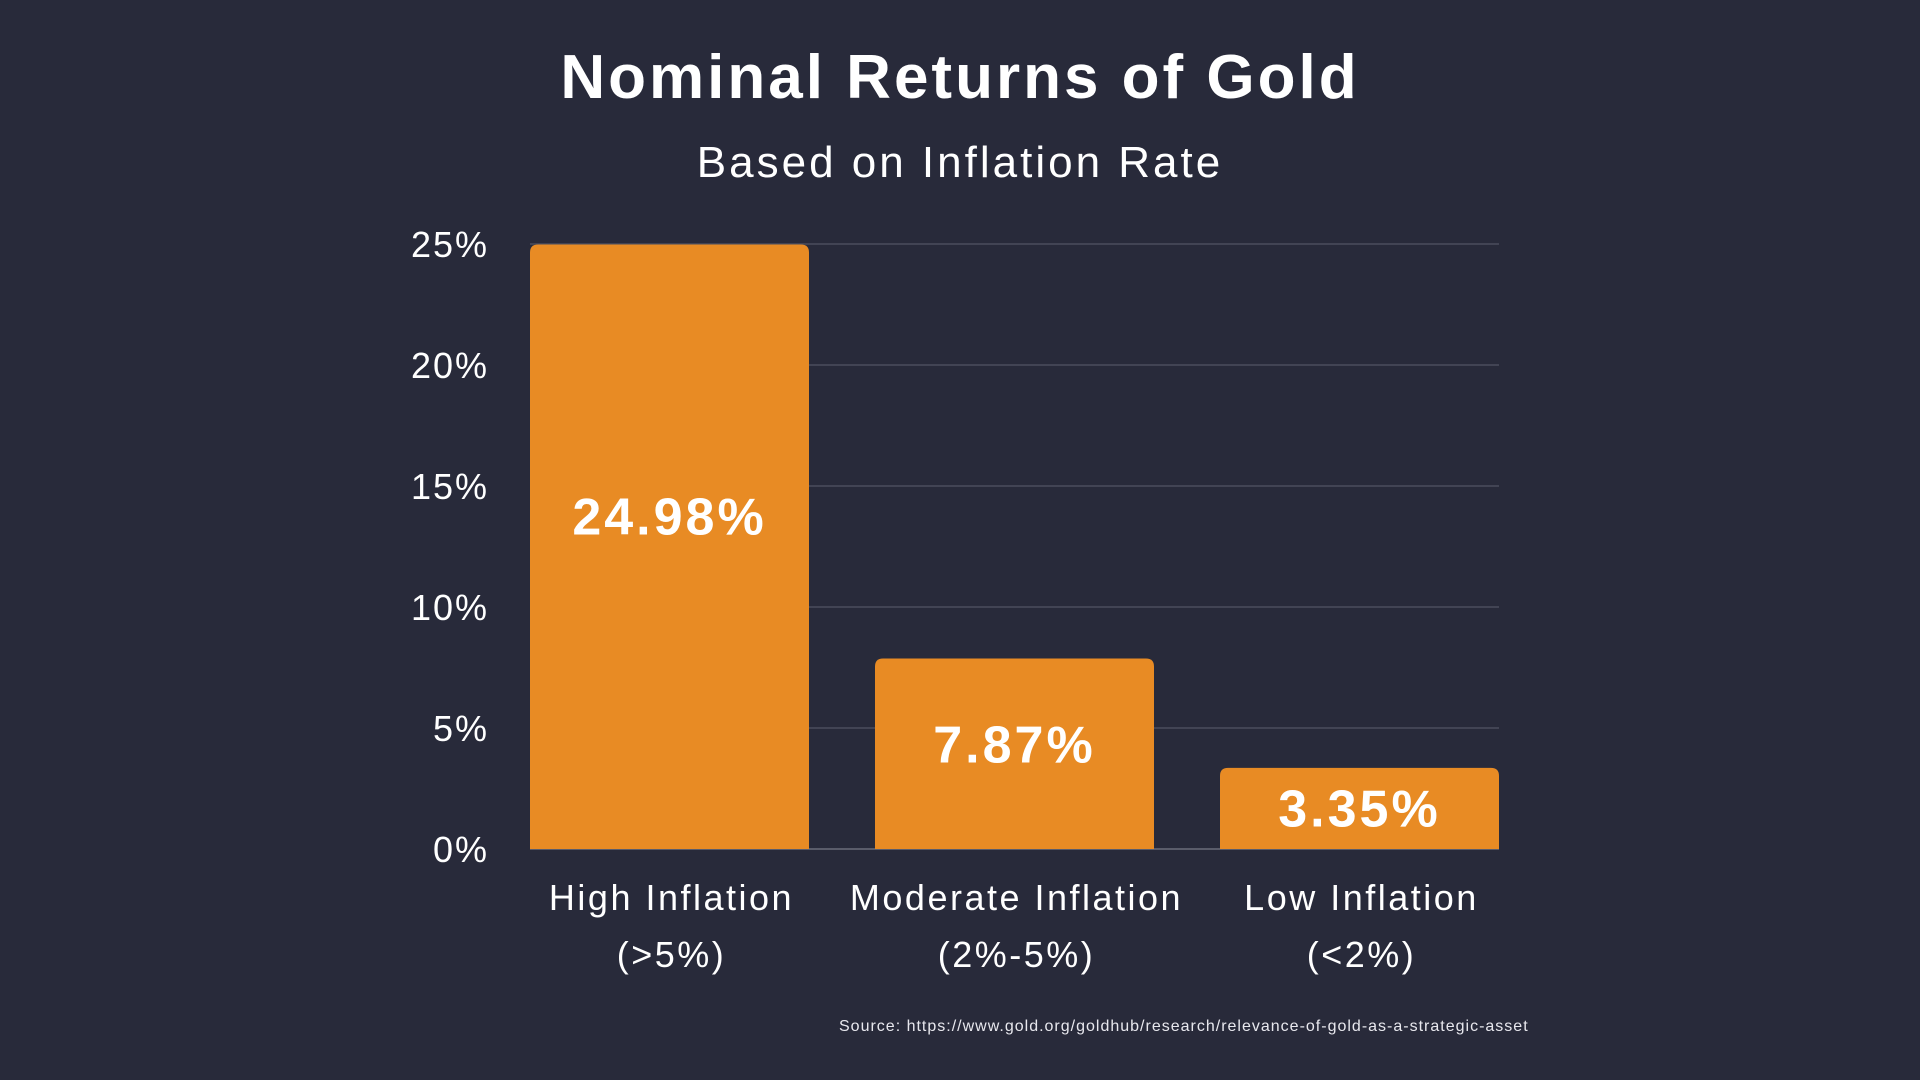 The width and height of the screenshot is (1920, 1080). I want to click on x-tick-label: (<2%), so click(1362, 954).